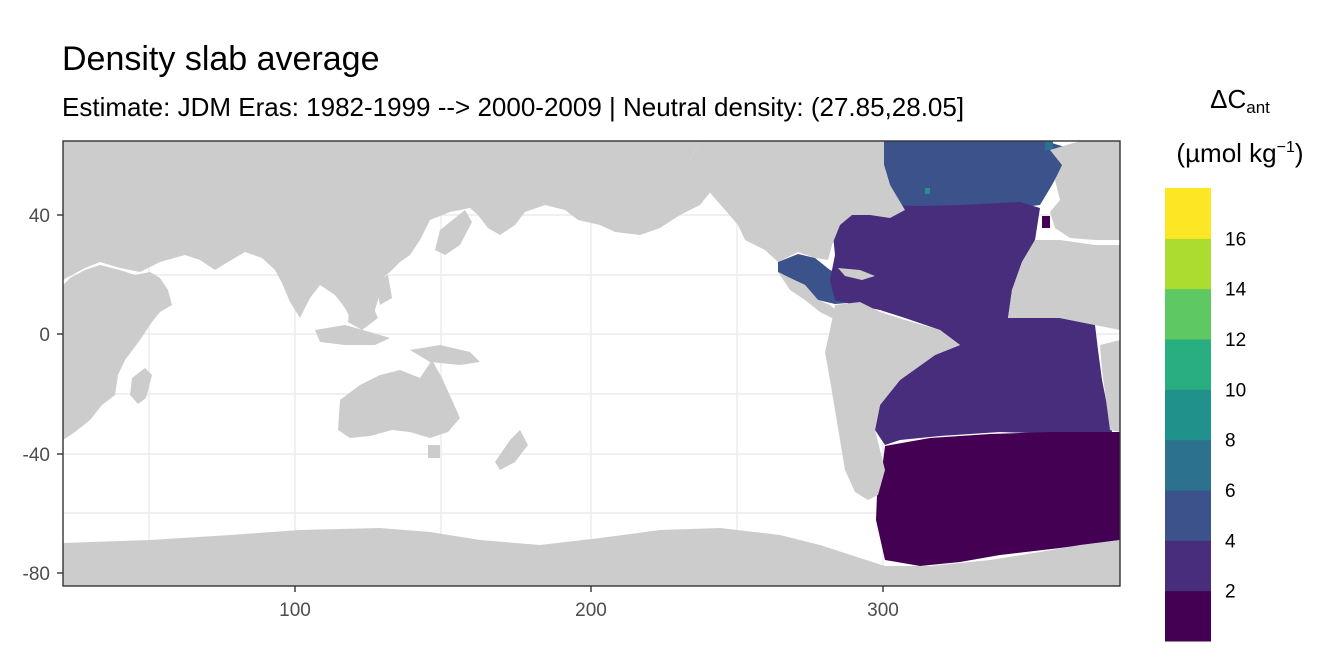  Describe the element at coordinates (445, 355) in the screenshot. I see `land-new-guinea` at that location.